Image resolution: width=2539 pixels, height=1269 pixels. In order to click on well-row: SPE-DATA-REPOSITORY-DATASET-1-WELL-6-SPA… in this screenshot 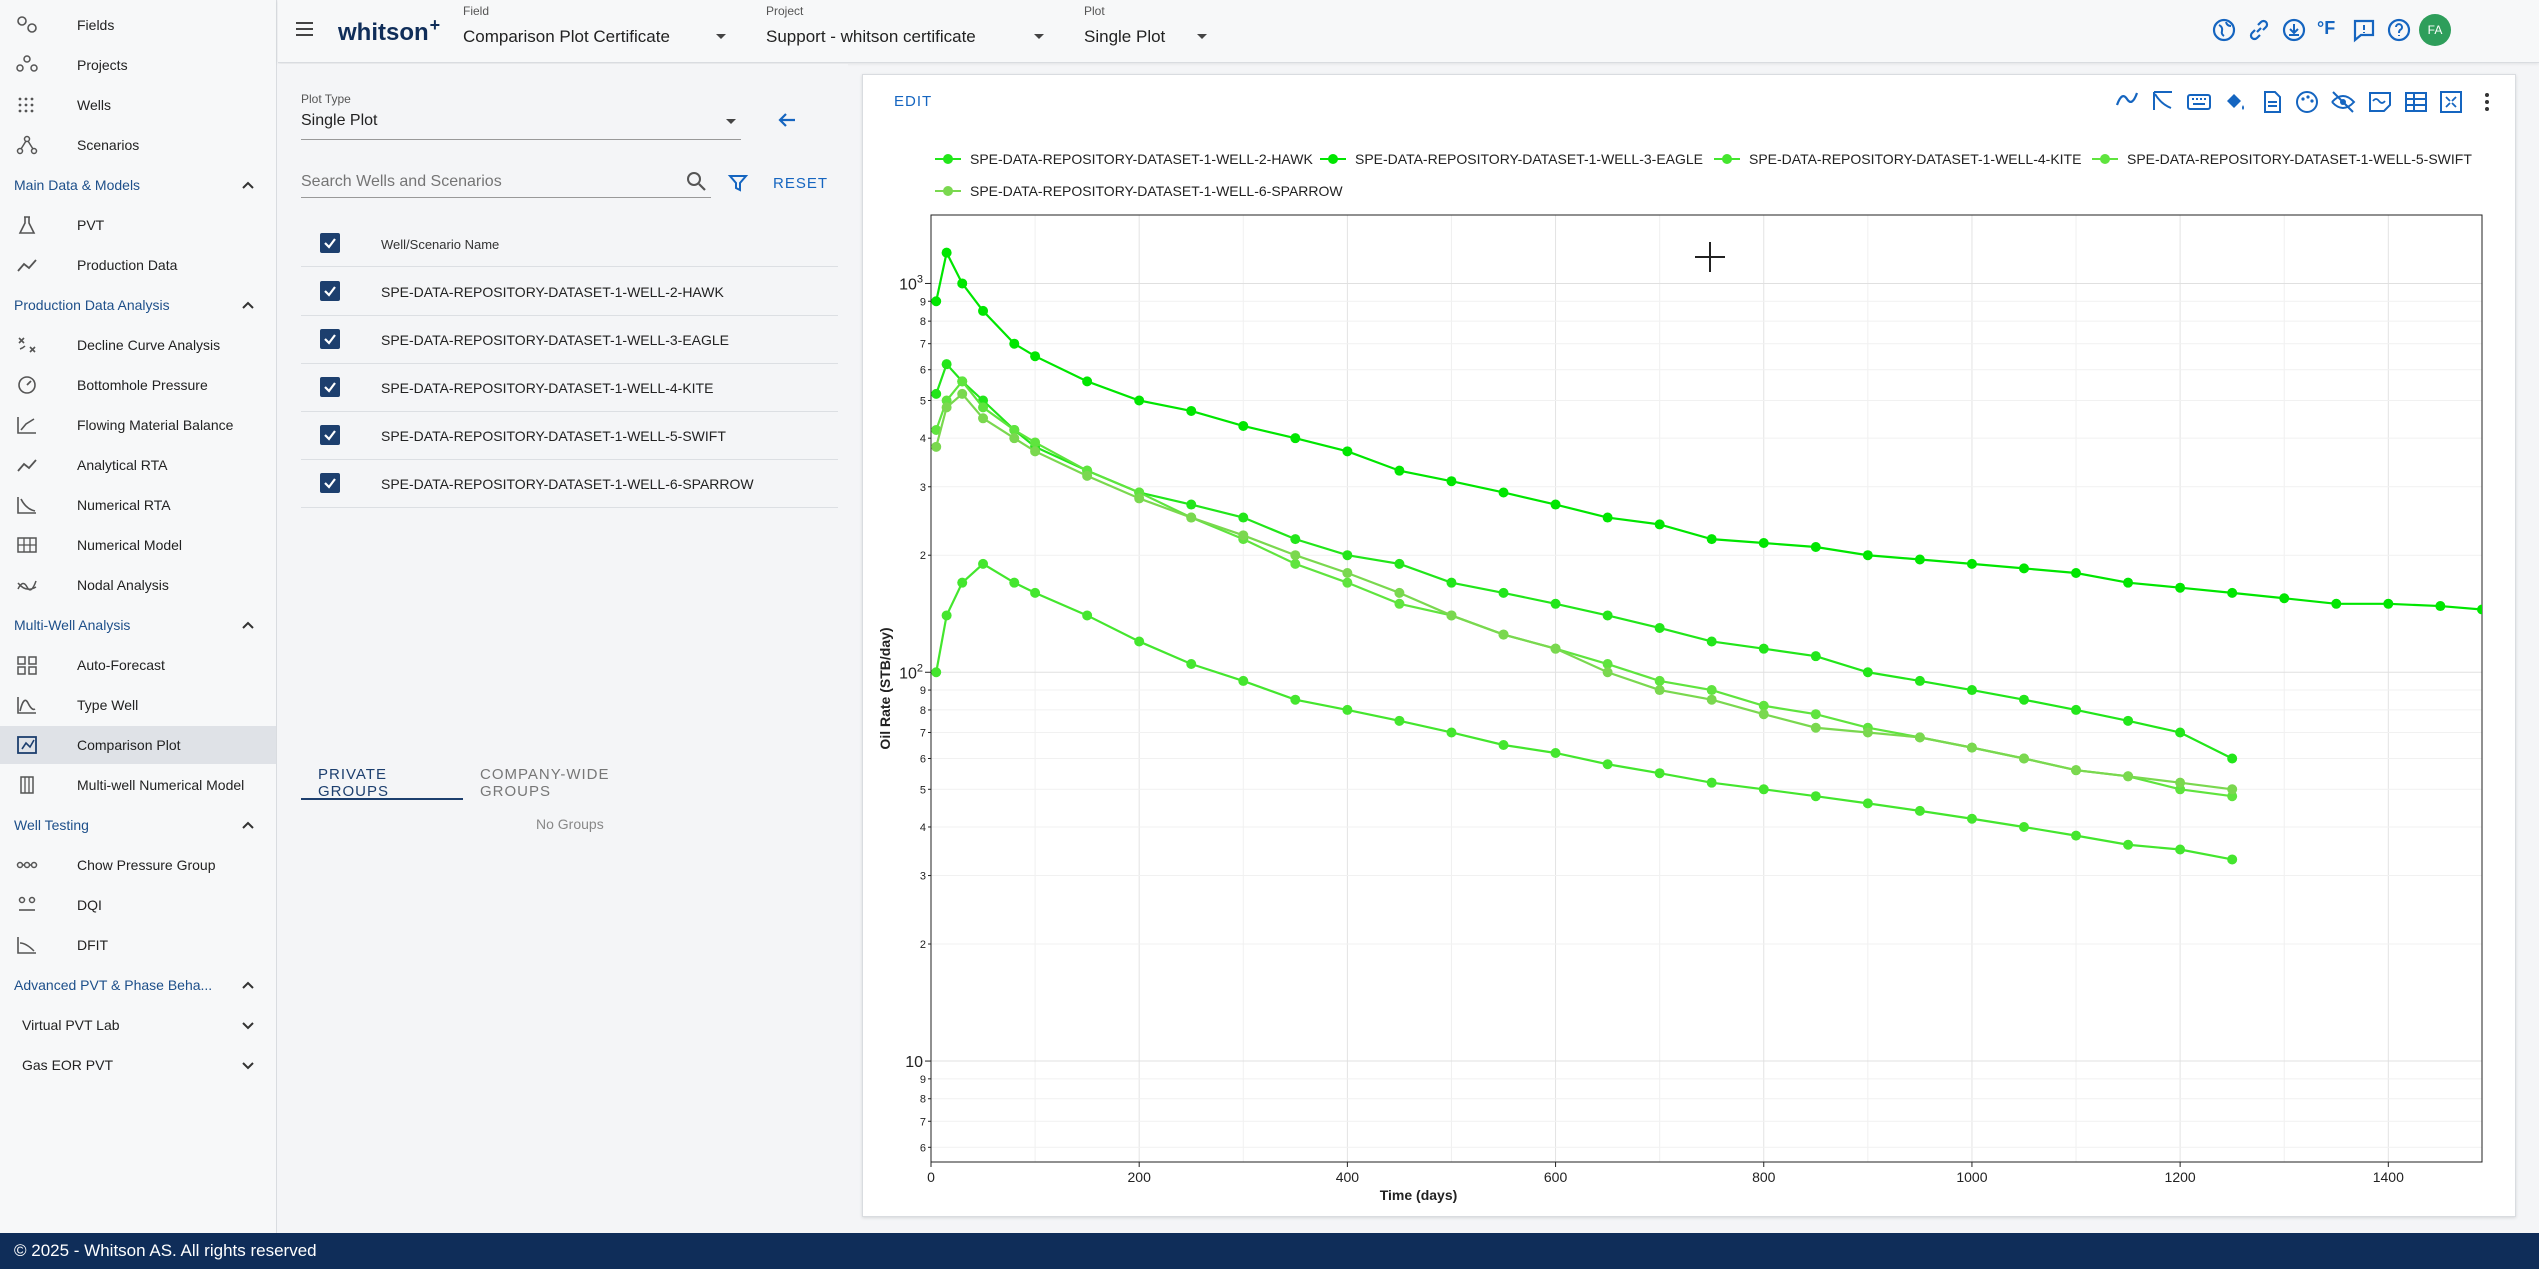, I will do `click(569, 491)`.